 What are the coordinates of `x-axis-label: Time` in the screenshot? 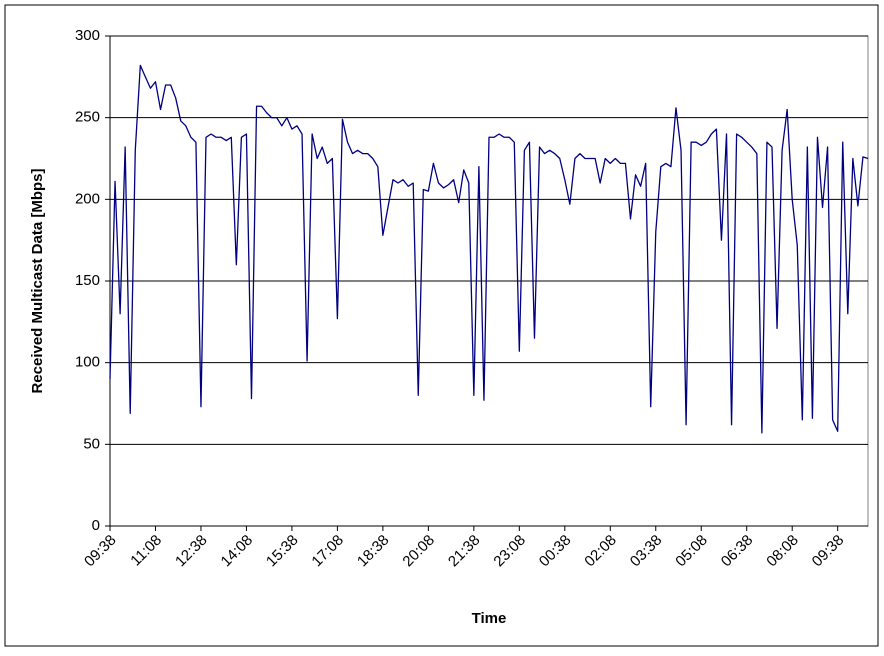 It's located at (489, 618).